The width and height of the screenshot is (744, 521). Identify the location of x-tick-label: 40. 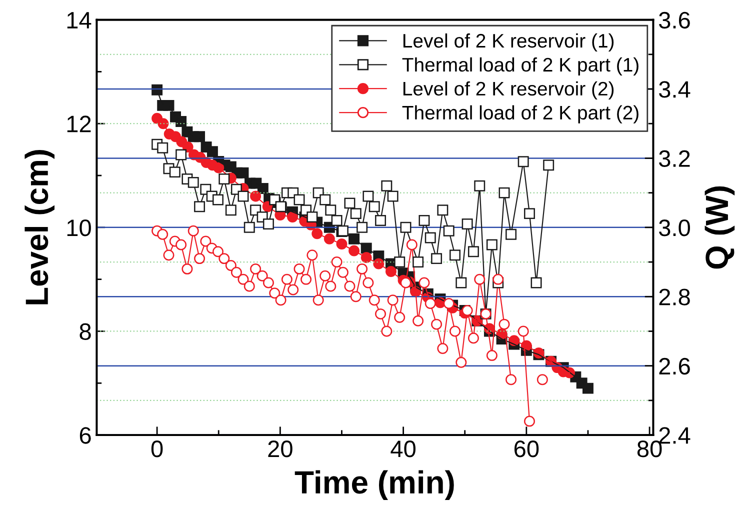
(403, 449).